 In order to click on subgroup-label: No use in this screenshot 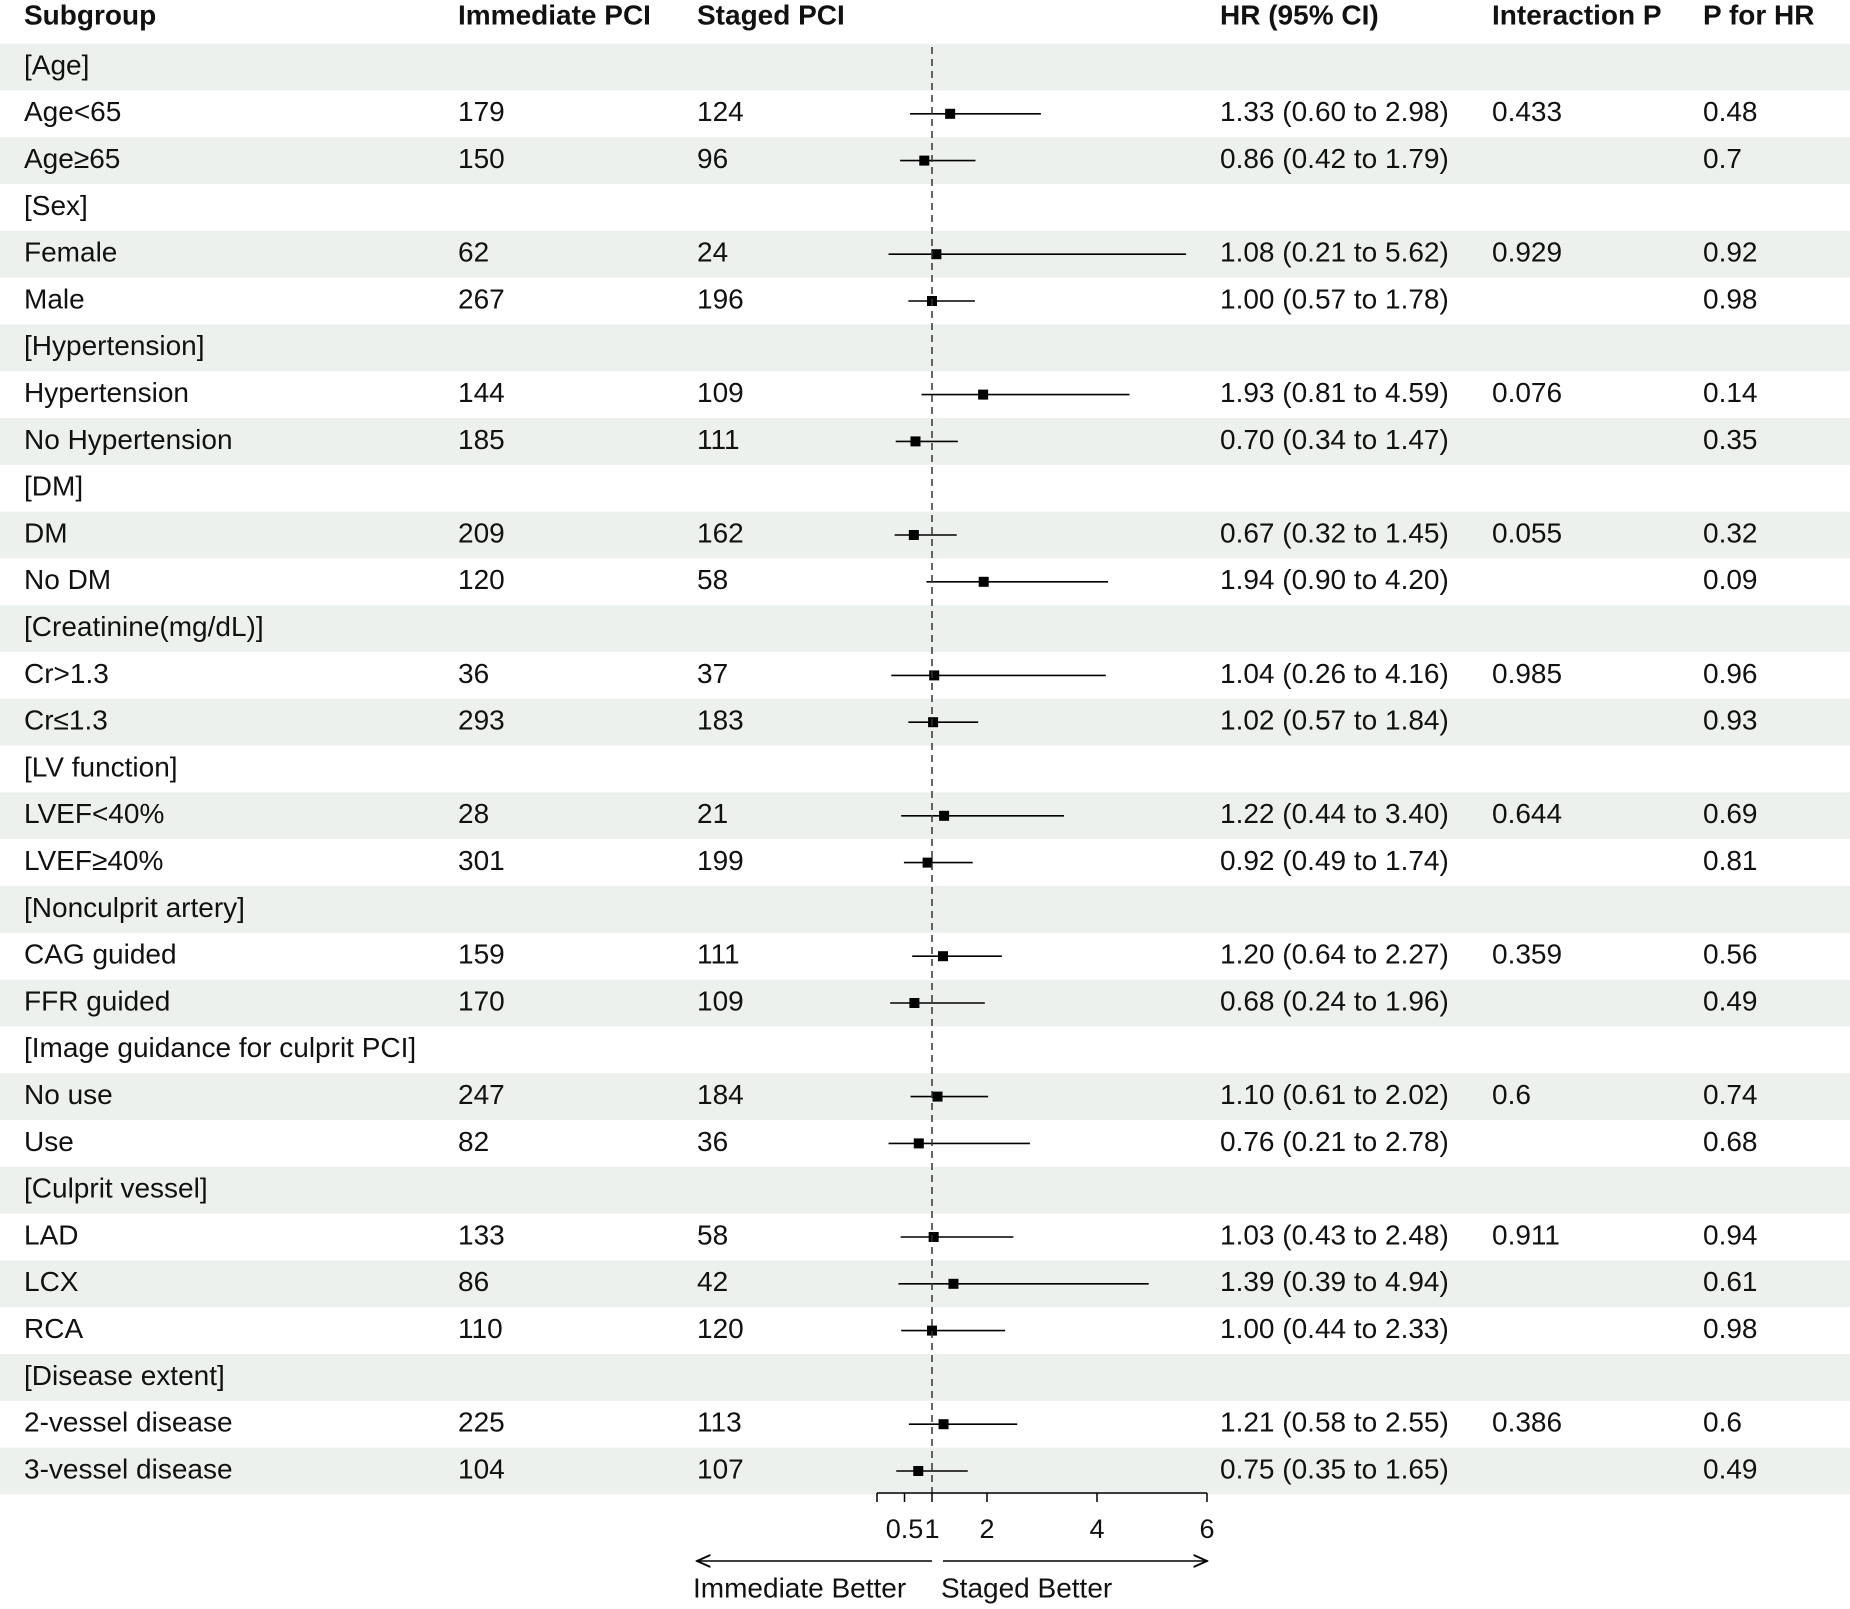, I will do `click(68, 1094)`.